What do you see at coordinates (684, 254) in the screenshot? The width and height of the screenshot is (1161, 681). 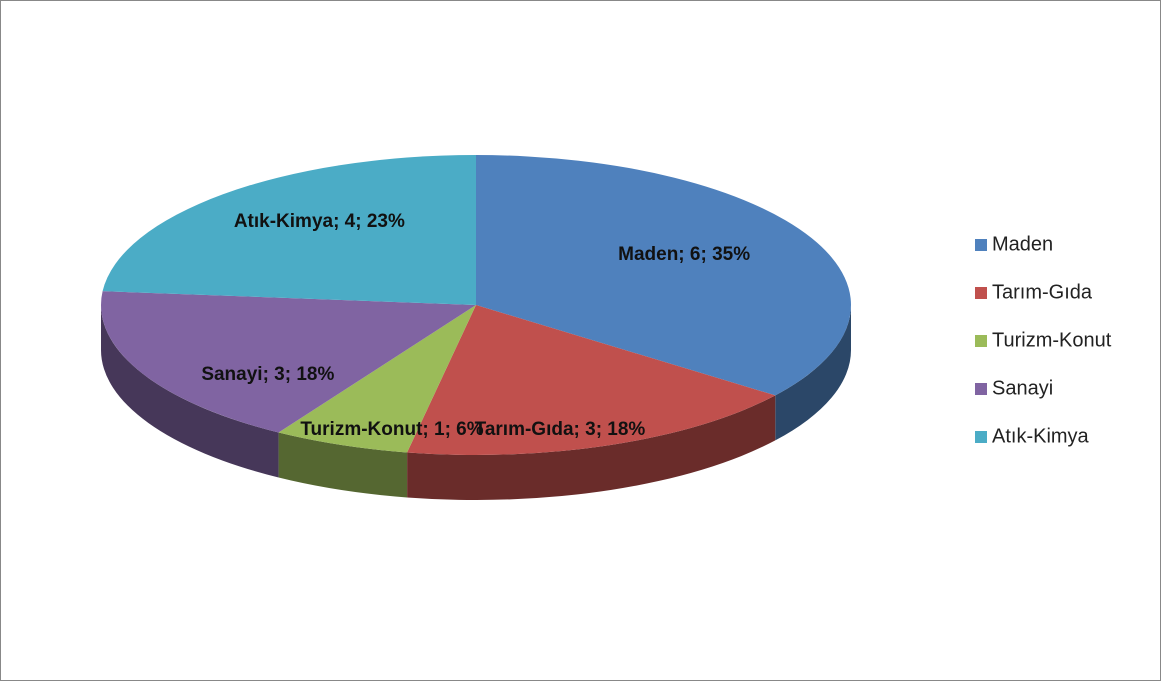 I see `data-label: Maden; 6; 35%` at bounding box center [684, 254].